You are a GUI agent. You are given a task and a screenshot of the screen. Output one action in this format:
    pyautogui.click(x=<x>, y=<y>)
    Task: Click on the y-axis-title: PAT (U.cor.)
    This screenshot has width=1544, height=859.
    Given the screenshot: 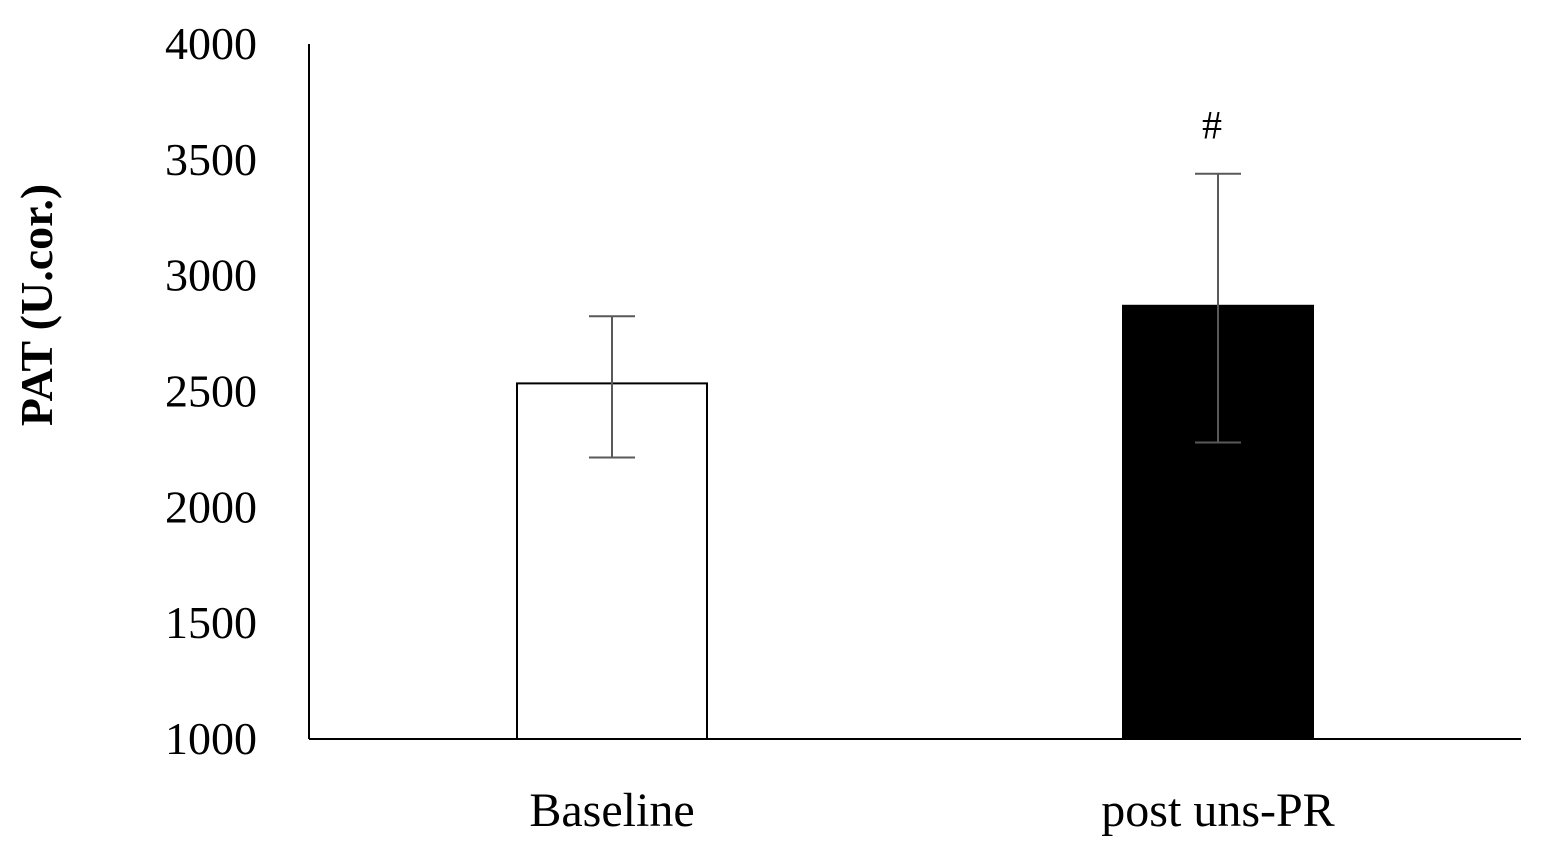 What is the action you would take?
    pyautogui.click(x=36, y=305)
    